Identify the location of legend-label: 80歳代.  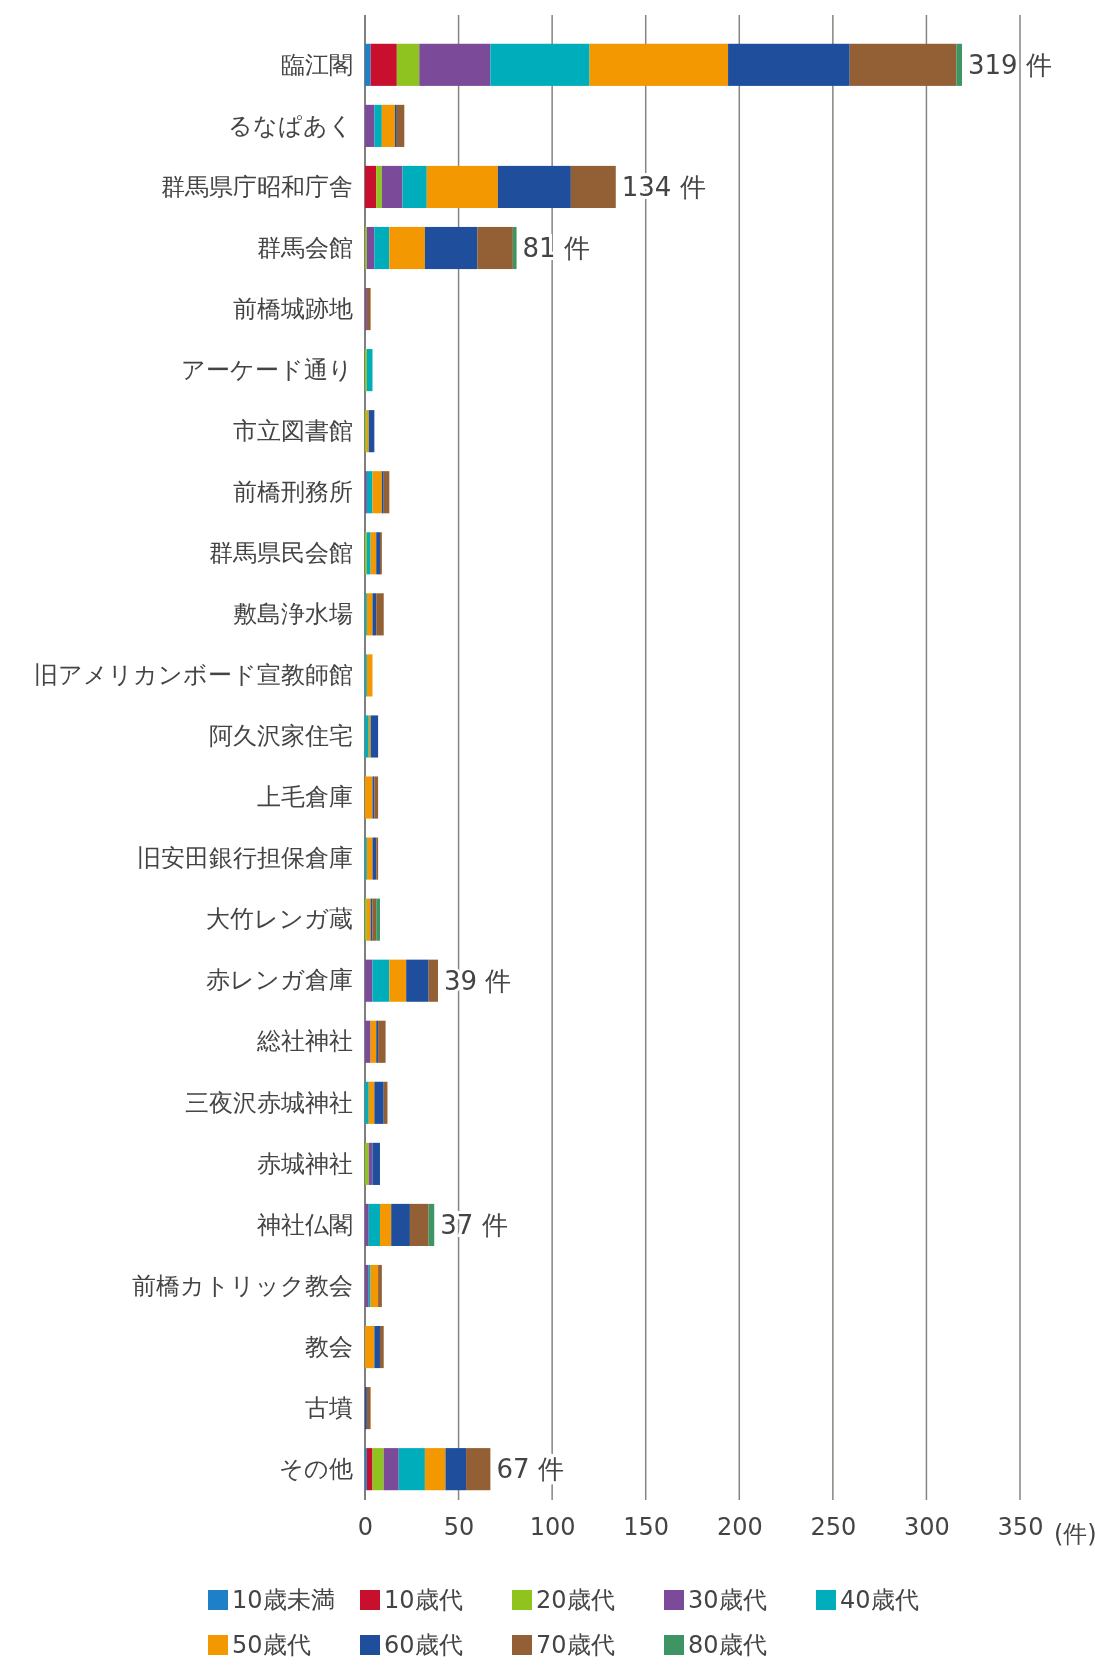
(727, 1645).